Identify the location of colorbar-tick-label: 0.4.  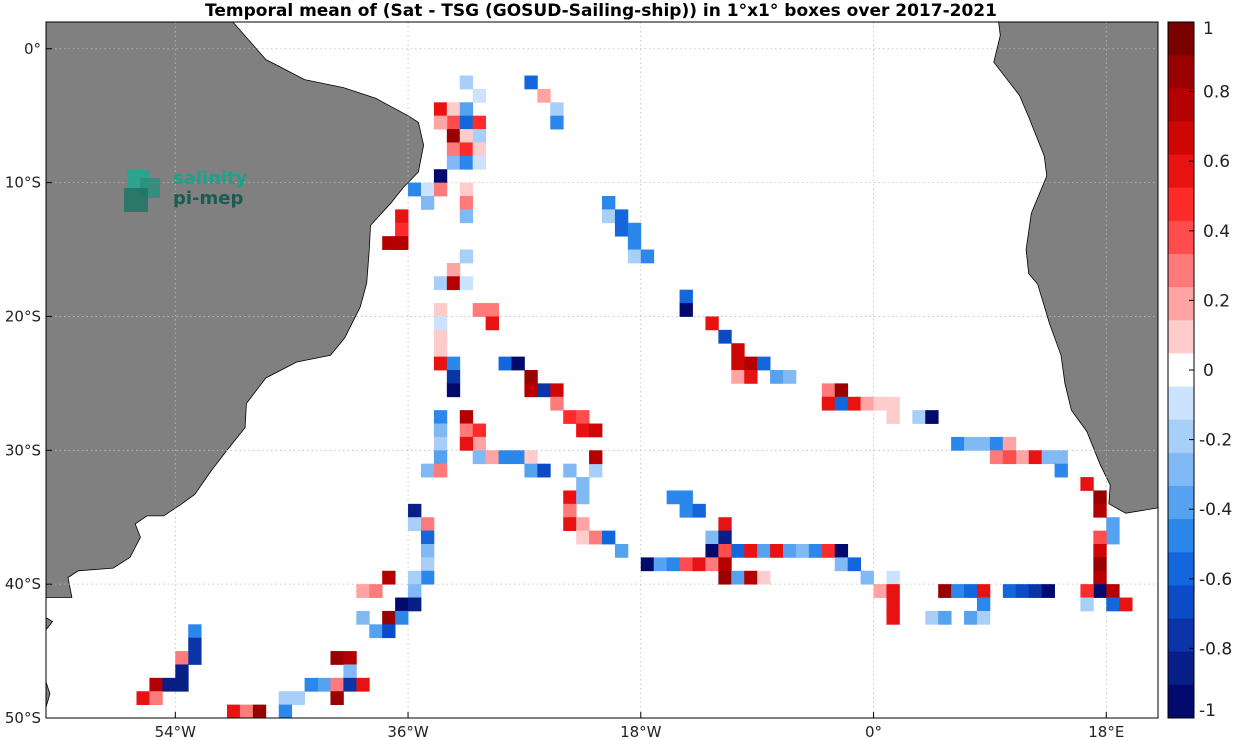
(1216, 232).